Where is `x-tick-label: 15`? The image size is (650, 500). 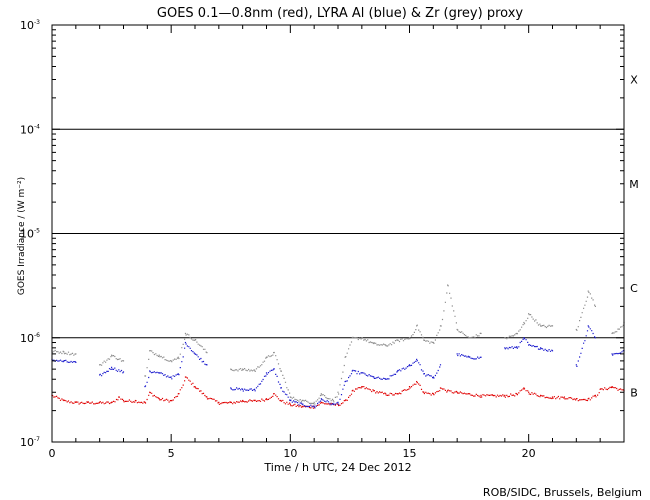
x-tick-label: 15 is located at coordinates (410, 453).